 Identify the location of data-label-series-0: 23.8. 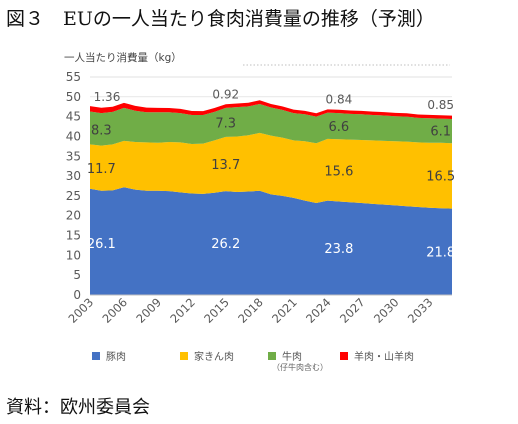
(338, 249).